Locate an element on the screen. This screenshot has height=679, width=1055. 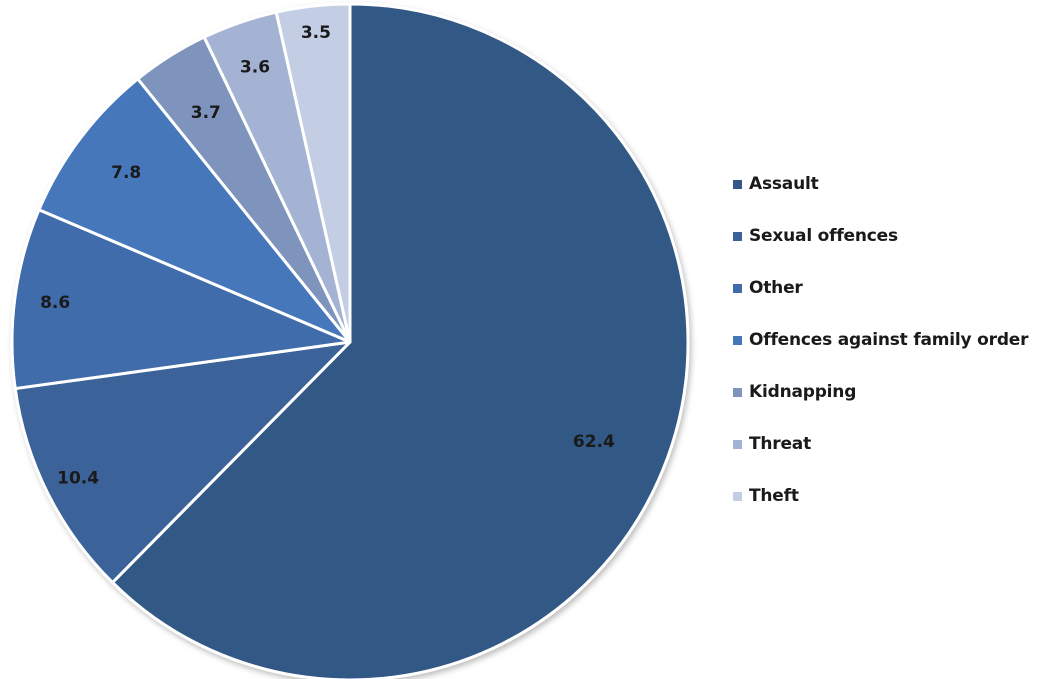
pie-slice-other is located at coordinates (181, 299).